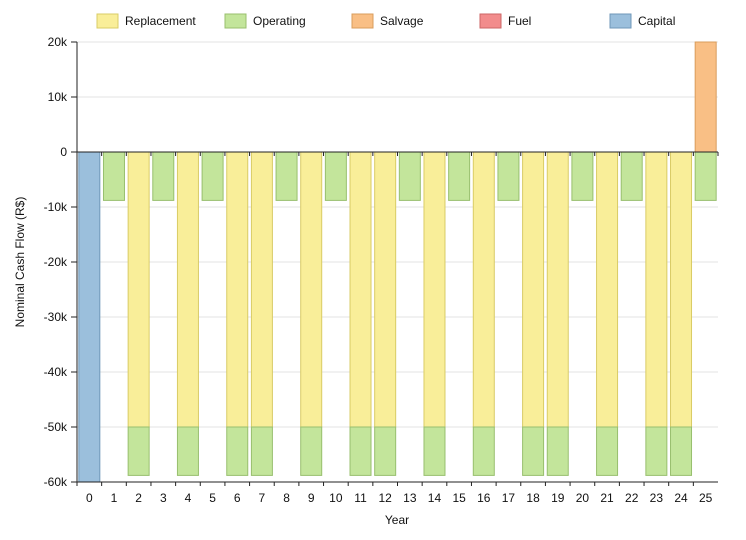  What do you see at coordinates (558, 498) in the screenshot?
I see `x-tick-label: 19` at bounding box center [558, 498].